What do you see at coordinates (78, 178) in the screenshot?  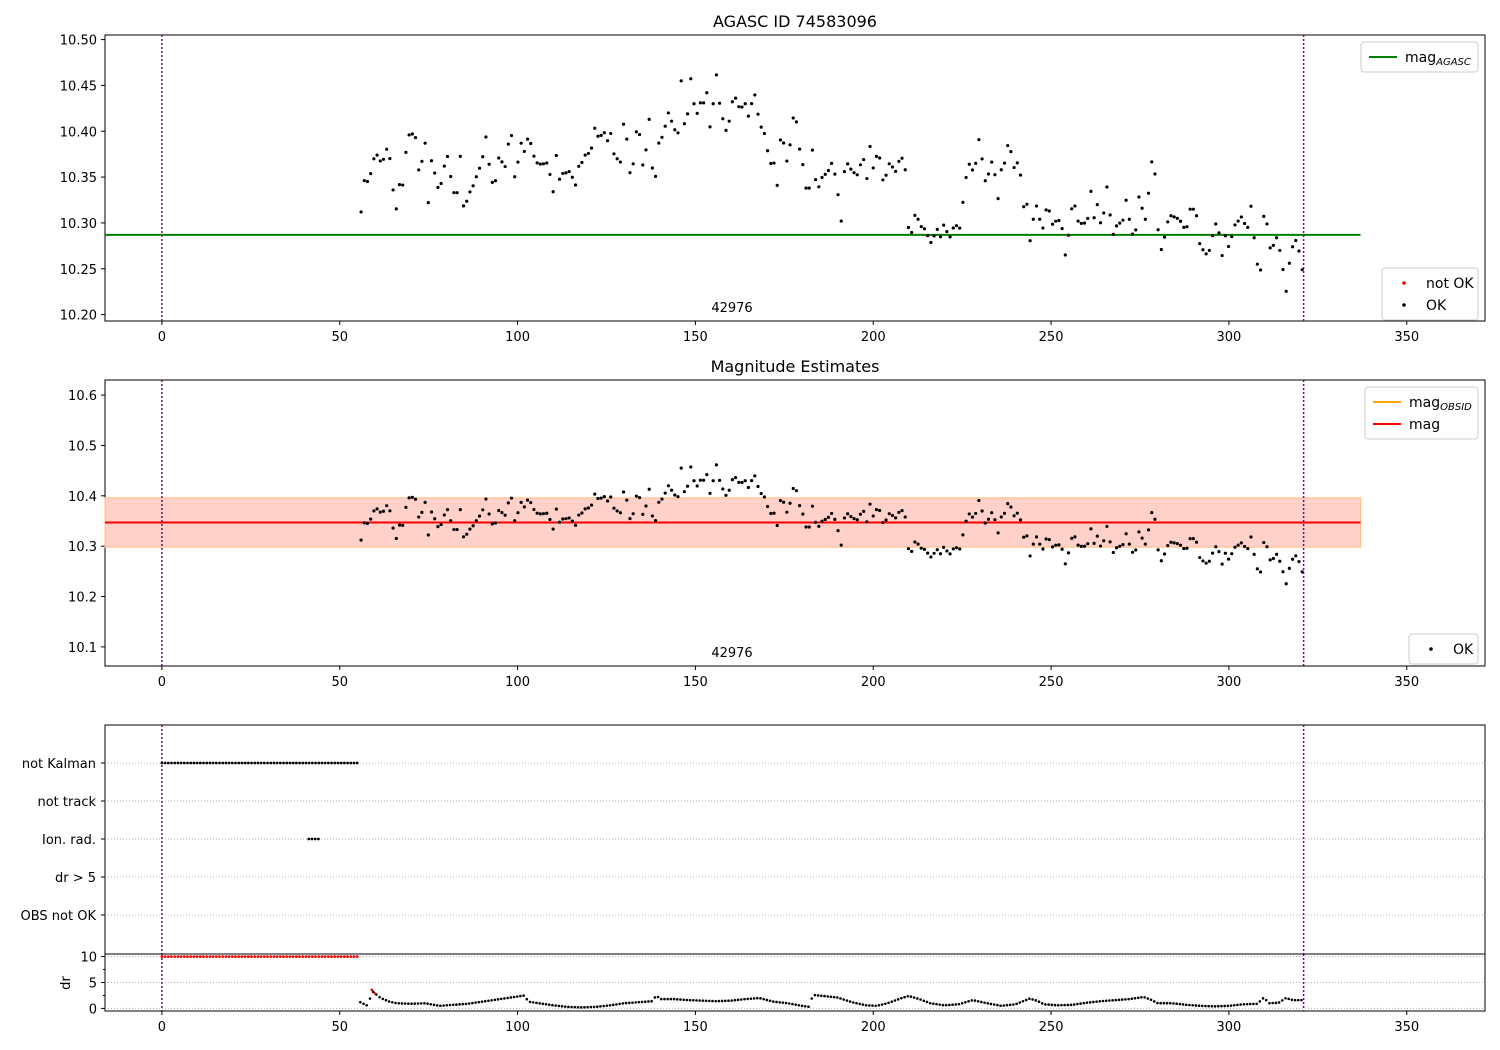 I see `agasc-ytick-label: 10.35` at bounding box center [78, 178].